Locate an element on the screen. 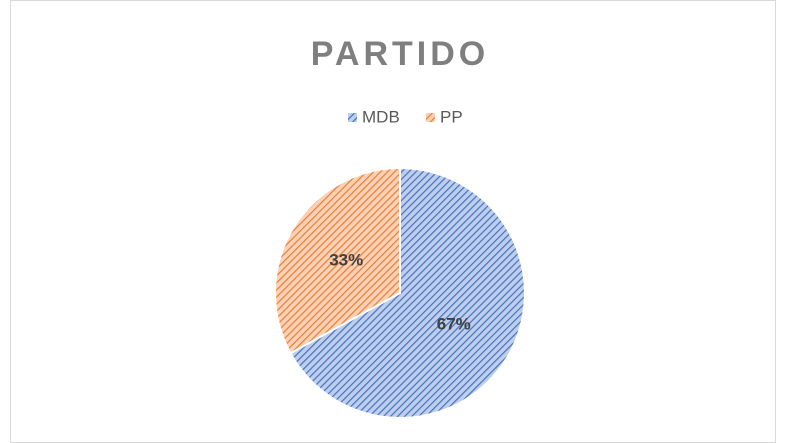 The height and width of the screenshot is (443, 786). legend-label: PP is located at coordinates (451, 116).